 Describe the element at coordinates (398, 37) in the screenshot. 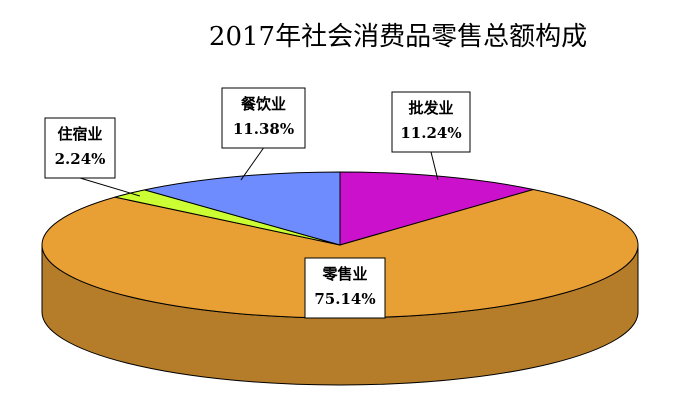

I see `chart-title: 2017年社会消费品零售总额构成` at that location.